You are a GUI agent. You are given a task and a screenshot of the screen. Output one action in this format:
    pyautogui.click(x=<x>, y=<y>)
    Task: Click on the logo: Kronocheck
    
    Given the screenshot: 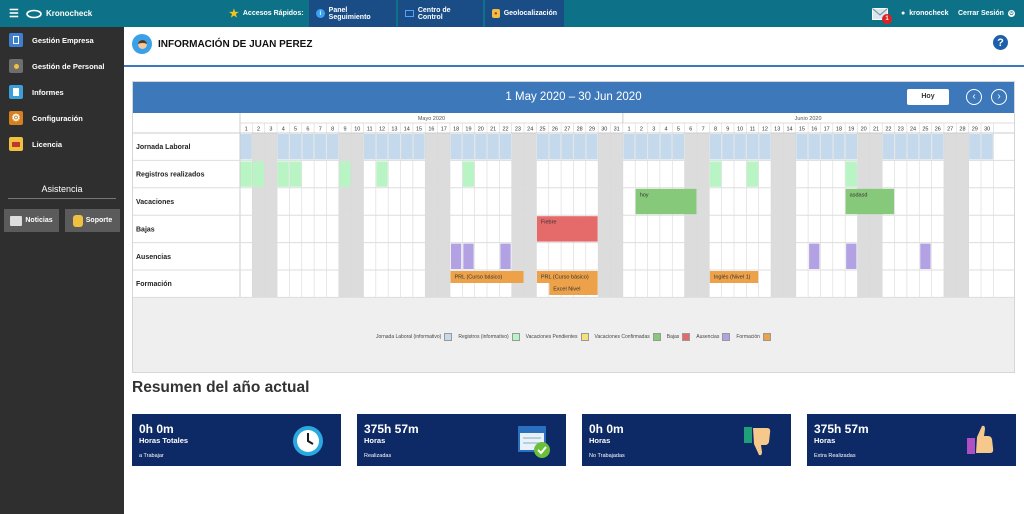 What is the action you would take?
    pyautogui.click(x=59, y=13)
    